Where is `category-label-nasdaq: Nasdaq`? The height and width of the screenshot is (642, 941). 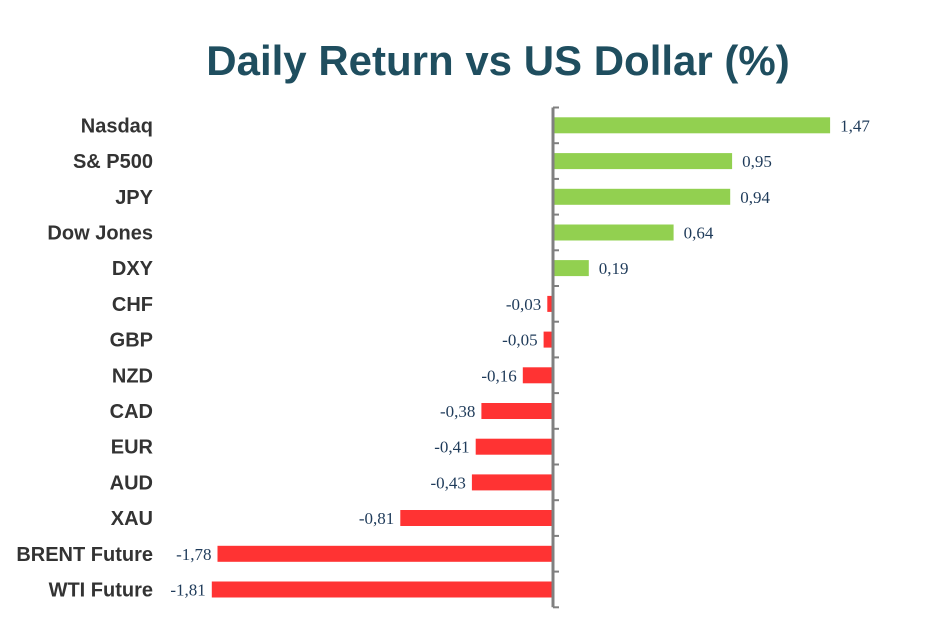
category-label-nasdaq: Nasdaq is located at coordinates (117, 126).